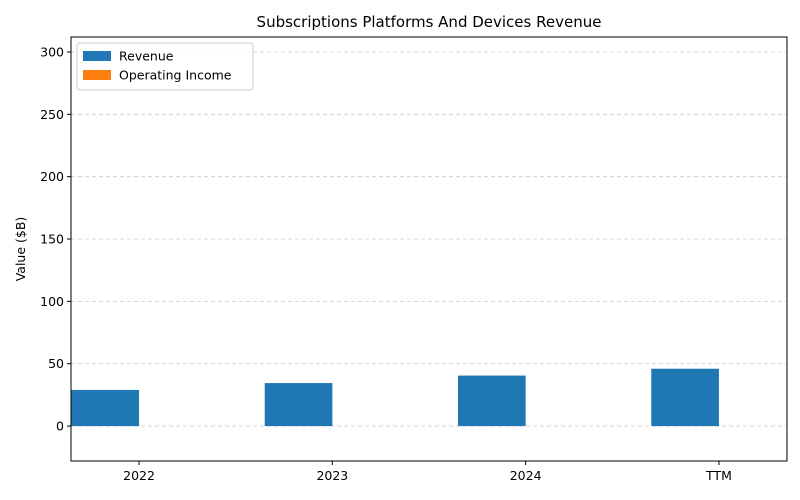 Image resolution: width=800 pixels, height=500 pixels. Describe the element at coordinates (175, 75) in the screenshot. I see `legend-label: Operating Income` at that location.